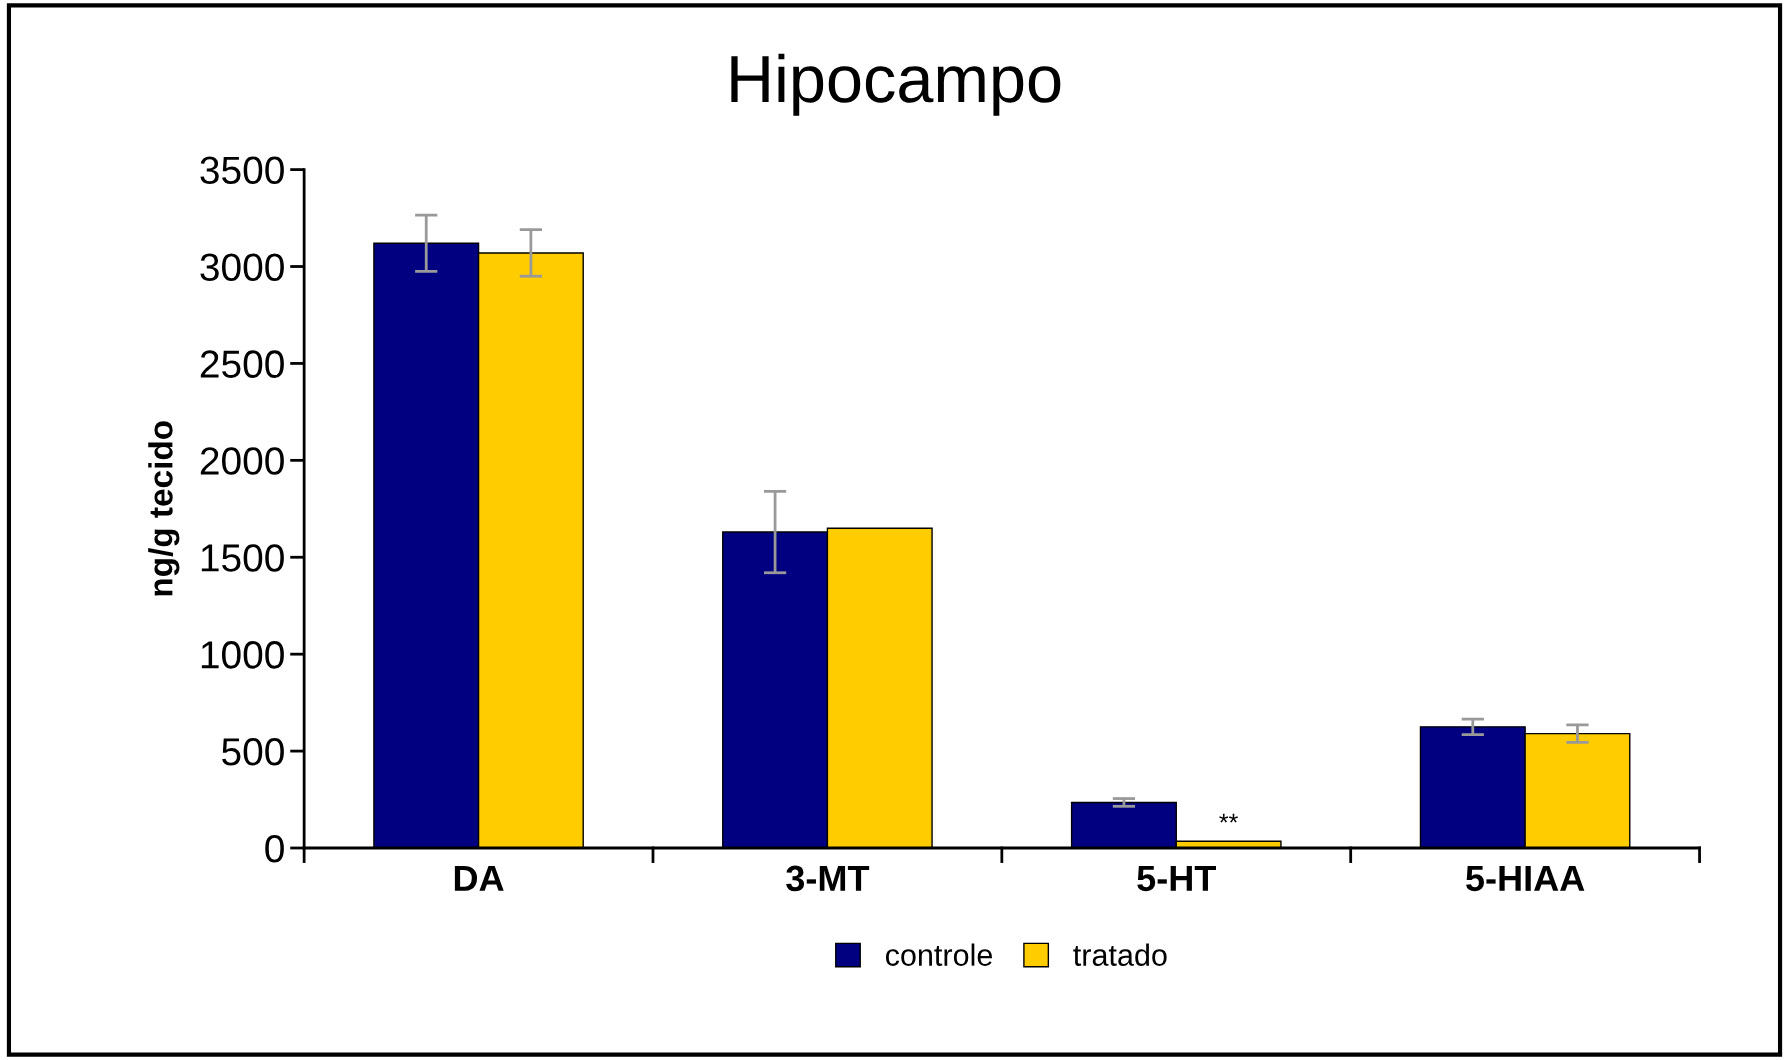  Describe the element at coordinates (274, 848) in the screenshot. I see `y-tick-label: 0` at that location.